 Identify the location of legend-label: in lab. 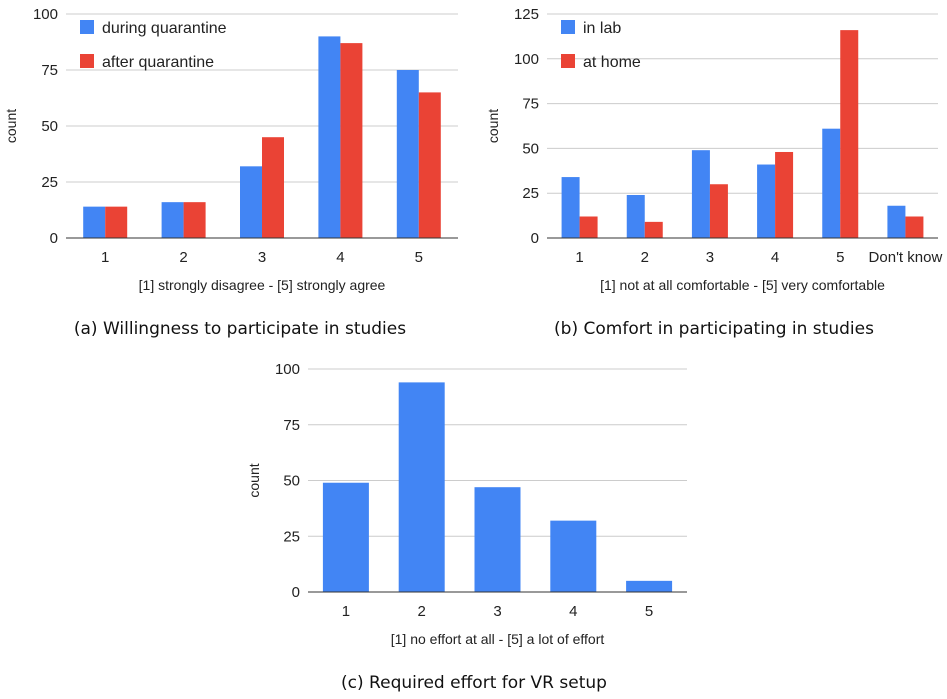
(602, 28).